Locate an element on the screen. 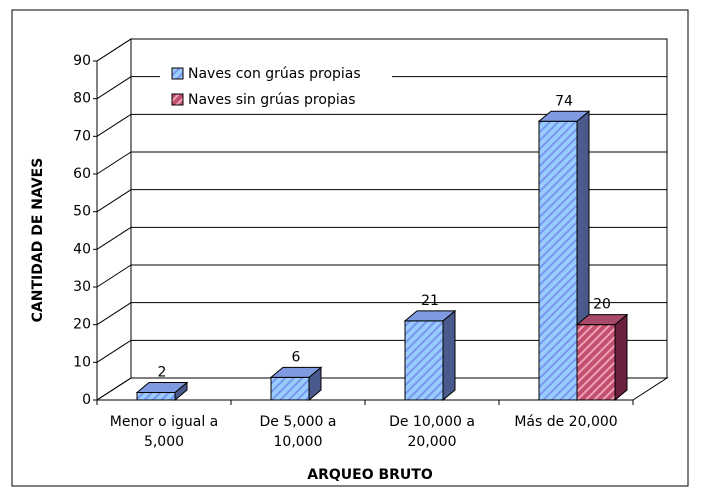 The width and height of the screenshot is (707, 494). x-tick-label: 5,000 is located at coordinates (164, 442).